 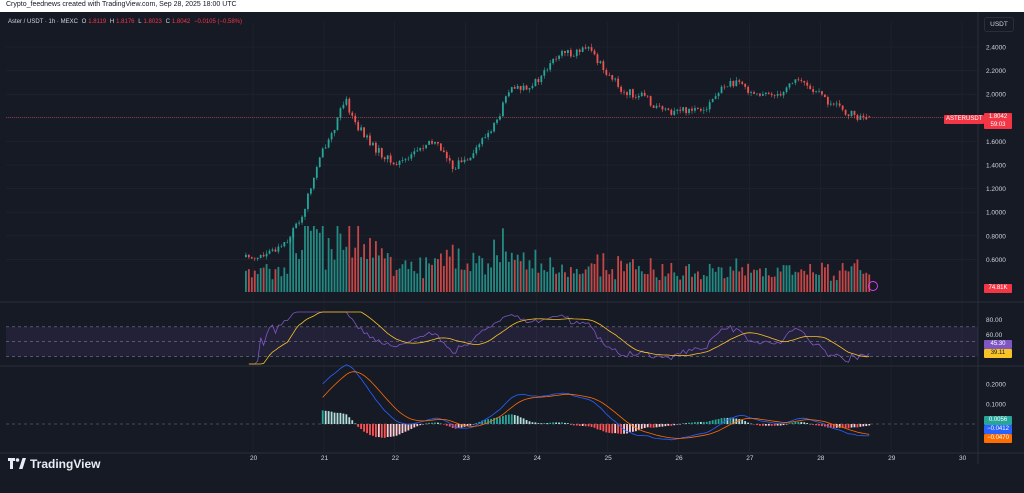 What do you see at coordinates (140, 22) in the screenshot?
I see `low-label: L` at bounding box center [140, 22].